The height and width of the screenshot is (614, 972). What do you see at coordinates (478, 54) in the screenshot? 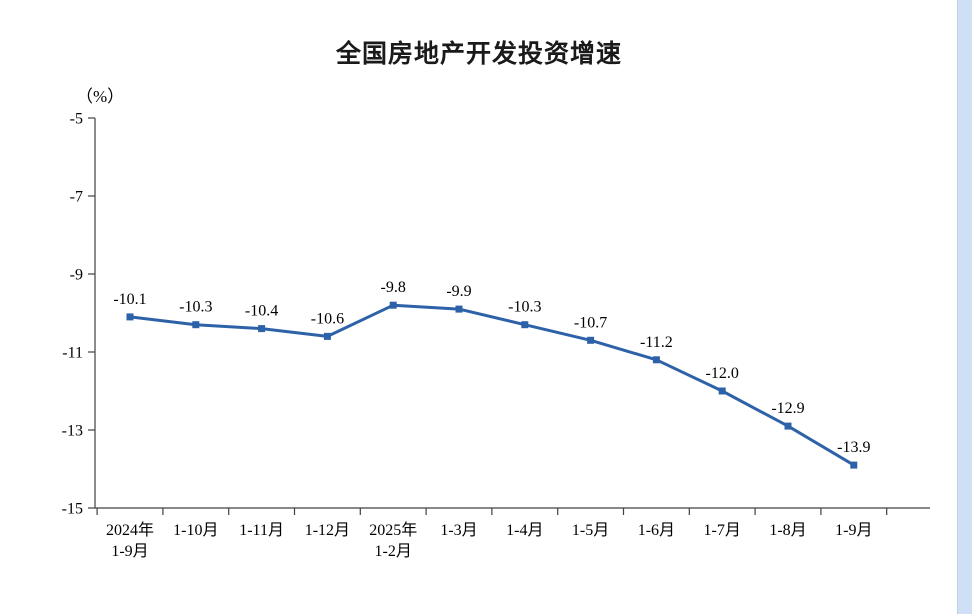
I see `chart-title: 全国房地产开发投资增速` at bounding box center [478, 54].